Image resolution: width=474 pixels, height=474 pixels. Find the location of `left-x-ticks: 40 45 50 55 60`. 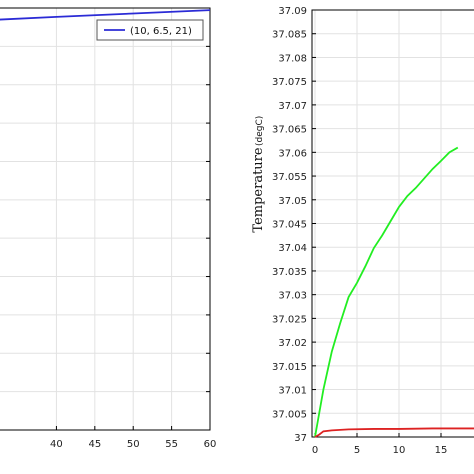

left-x-ticks: 40 45 50 55 60 is located at coordinates (133, 438).